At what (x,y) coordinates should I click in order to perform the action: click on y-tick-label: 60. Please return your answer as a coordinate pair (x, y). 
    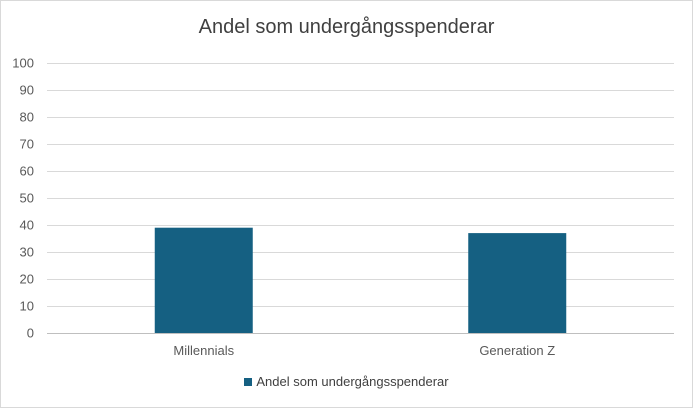
    Looking at the image, I should click on (27, 171).